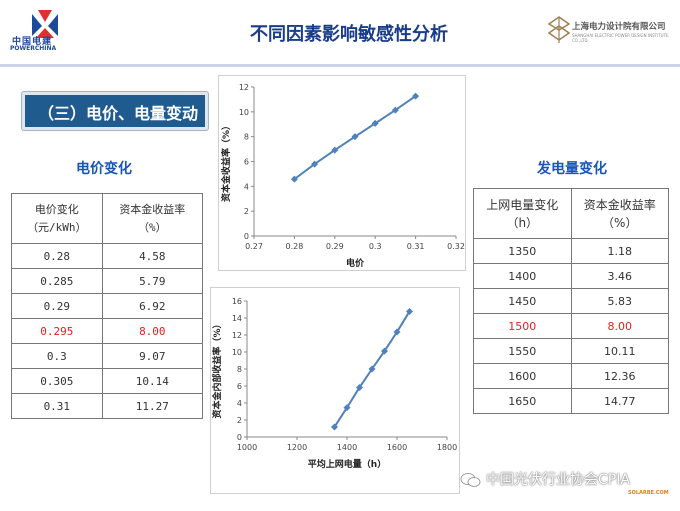  What do you see at coordinates (107, 218) in the screenshot?
I see `table-header-row: 电价变化 （元/kWh） 资本金收益率 （%）` at bounding box center [107, 218].